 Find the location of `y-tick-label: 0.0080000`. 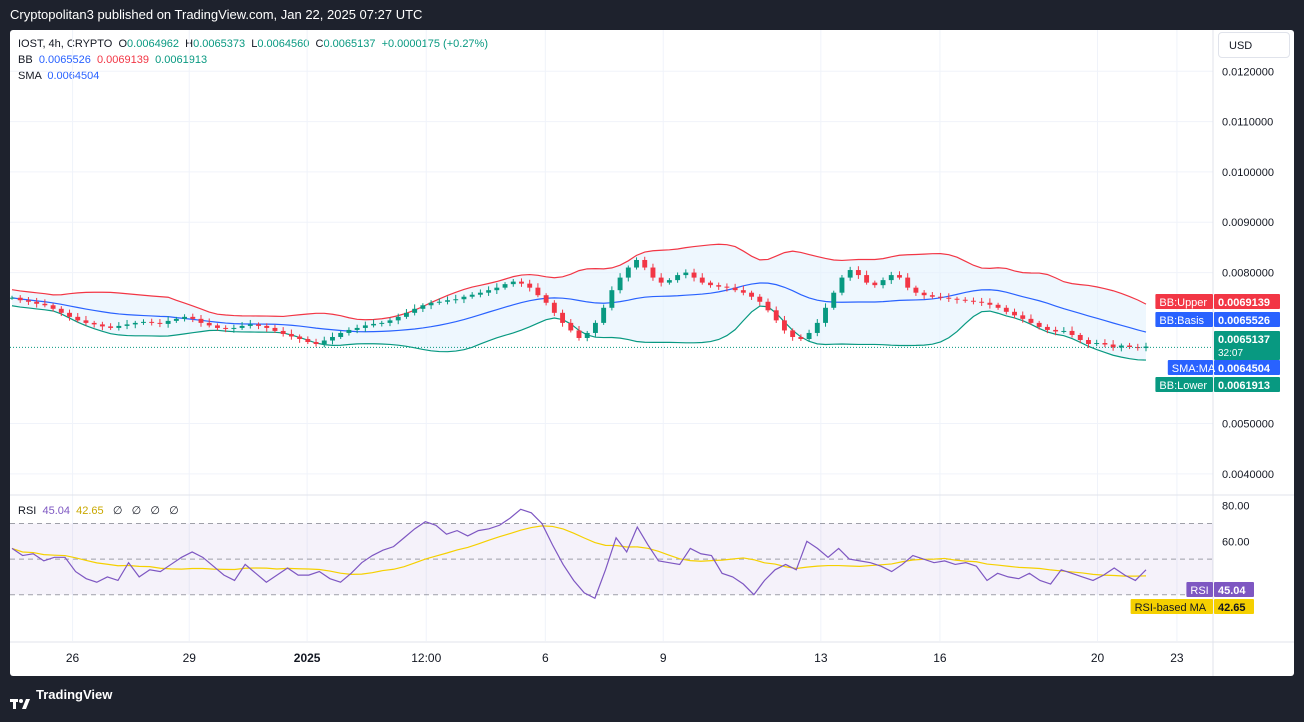

y-tick-label: 0.0080000 is located at coordinates (1248, 274).